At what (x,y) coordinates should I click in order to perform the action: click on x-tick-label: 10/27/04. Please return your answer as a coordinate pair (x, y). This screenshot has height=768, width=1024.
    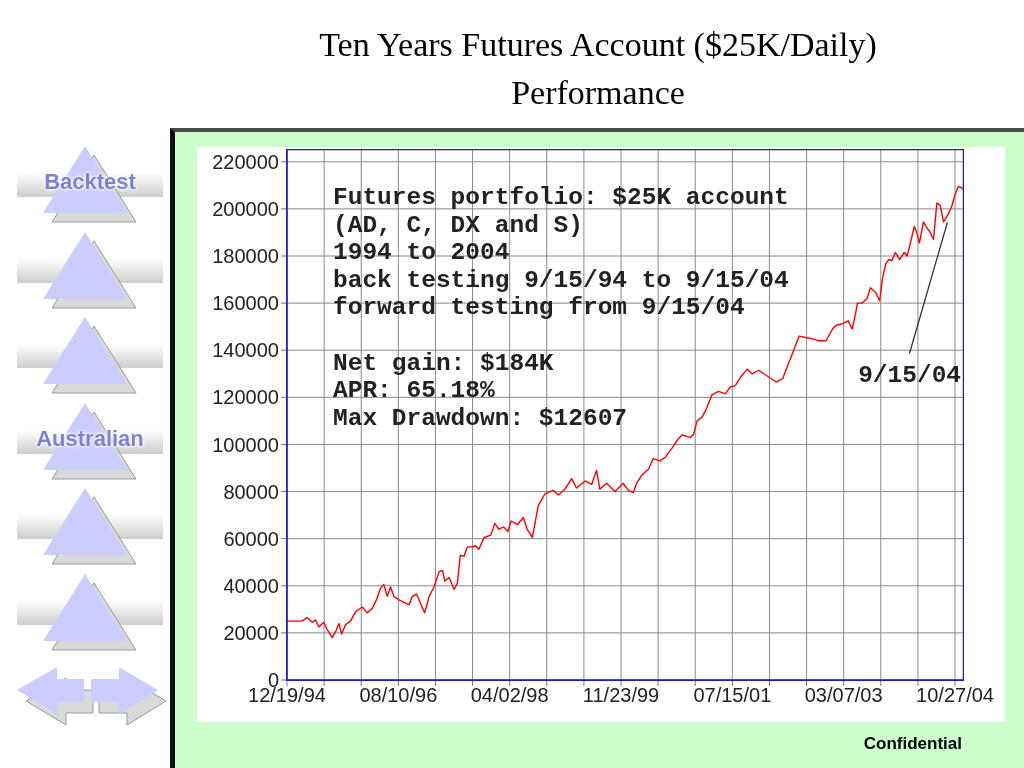
    Looking at the image, I should click on (955, 695).